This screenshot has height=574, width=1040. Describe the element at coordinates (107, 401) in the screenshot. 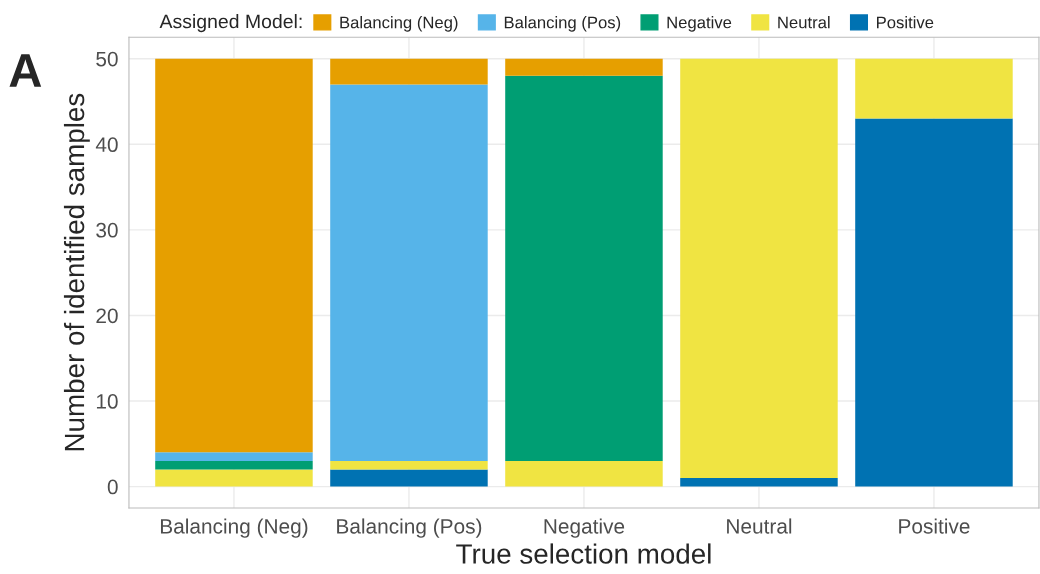

I see `y-tick-label: 10` at that location.